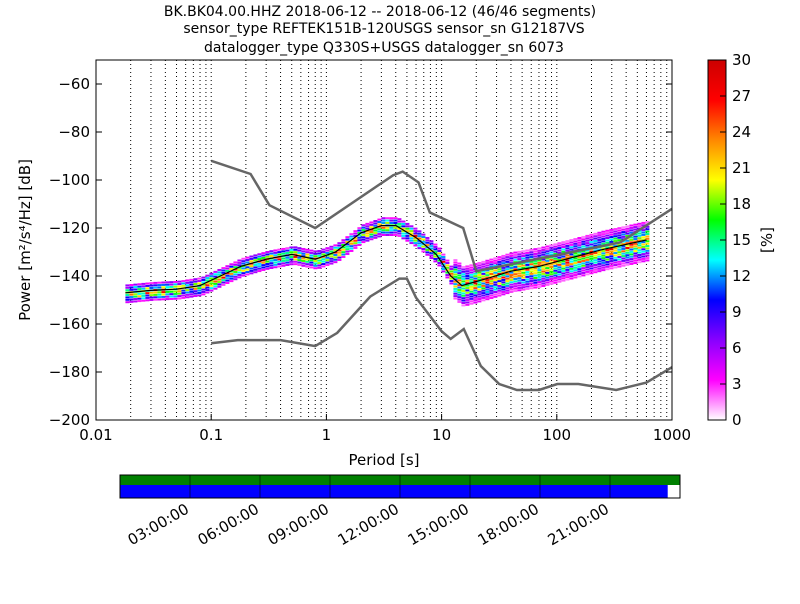  Describe the element at coordinates (25, 296) in the screenshot. I see `y-axis-label-prefix: Power` at that location.